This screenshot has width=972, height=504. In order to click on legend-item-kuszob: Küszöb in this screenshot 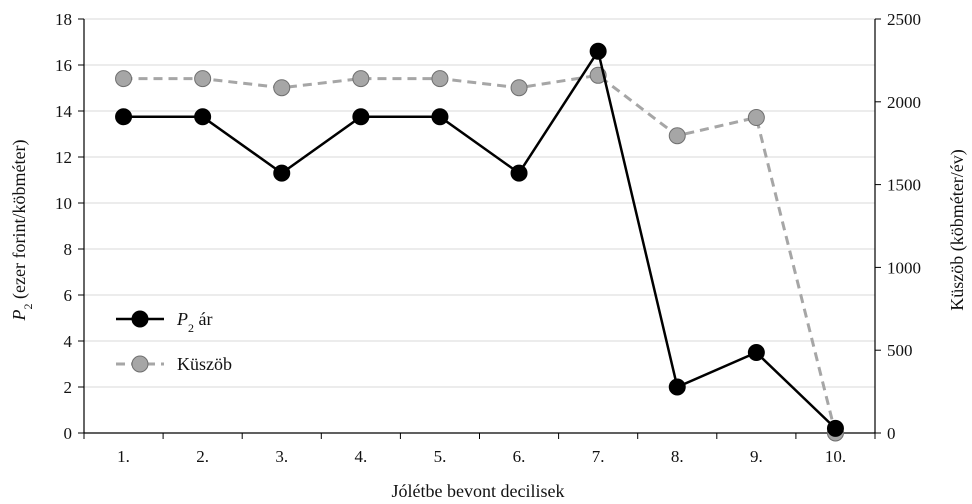, I will do `click(174, 364)`.